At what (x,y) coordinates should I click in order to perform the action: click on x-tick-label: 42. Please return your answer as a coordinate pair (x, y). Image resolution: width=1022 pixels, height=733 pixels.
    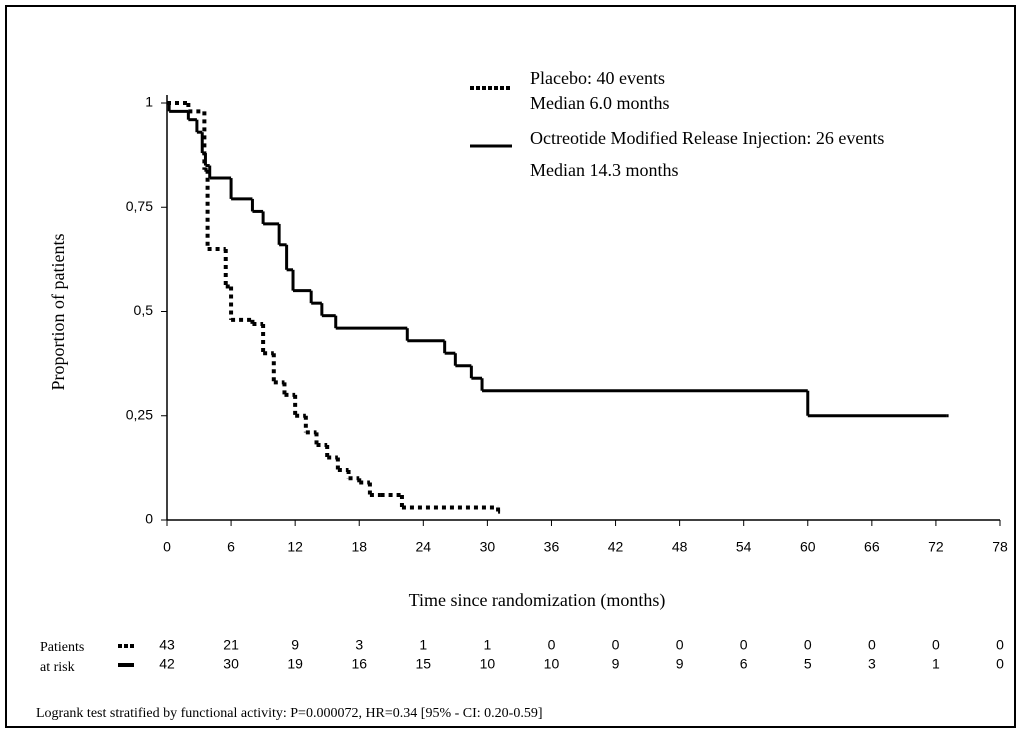
    Looking at the image, I should click on (616, 547).